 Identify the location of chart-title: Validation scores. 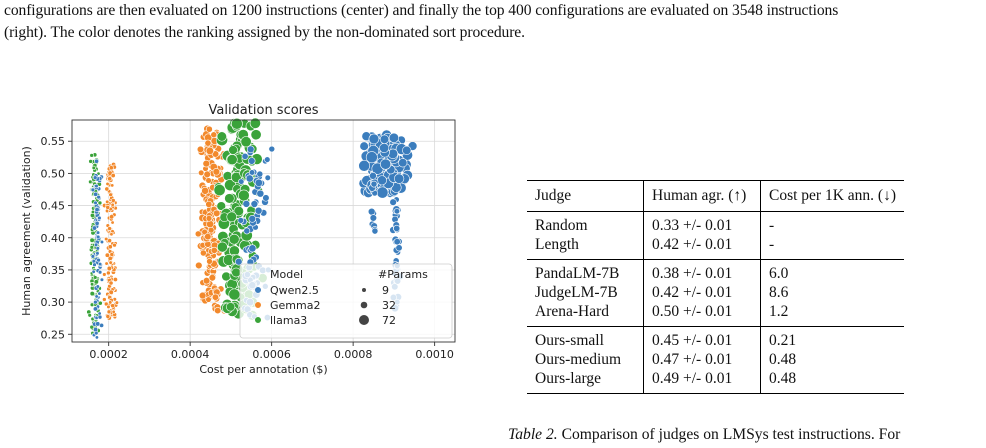
(263, 110).